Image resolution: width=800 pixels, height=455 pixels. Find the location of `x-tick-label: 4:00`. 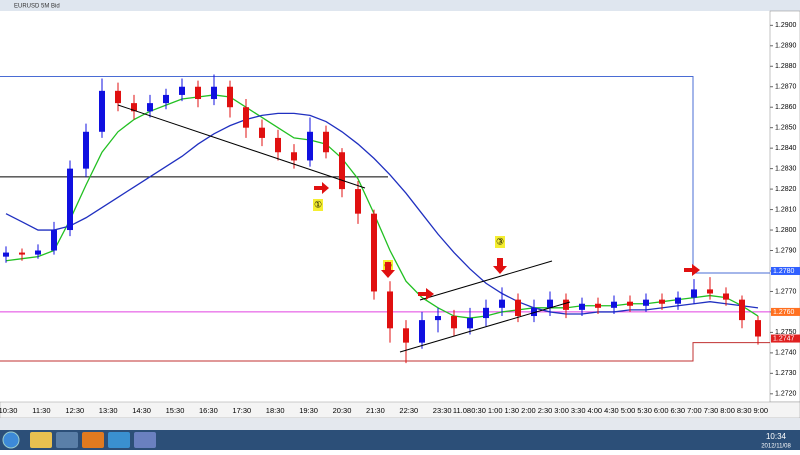

x-tick-label: 4:00 is located at coordinates (594, 410).